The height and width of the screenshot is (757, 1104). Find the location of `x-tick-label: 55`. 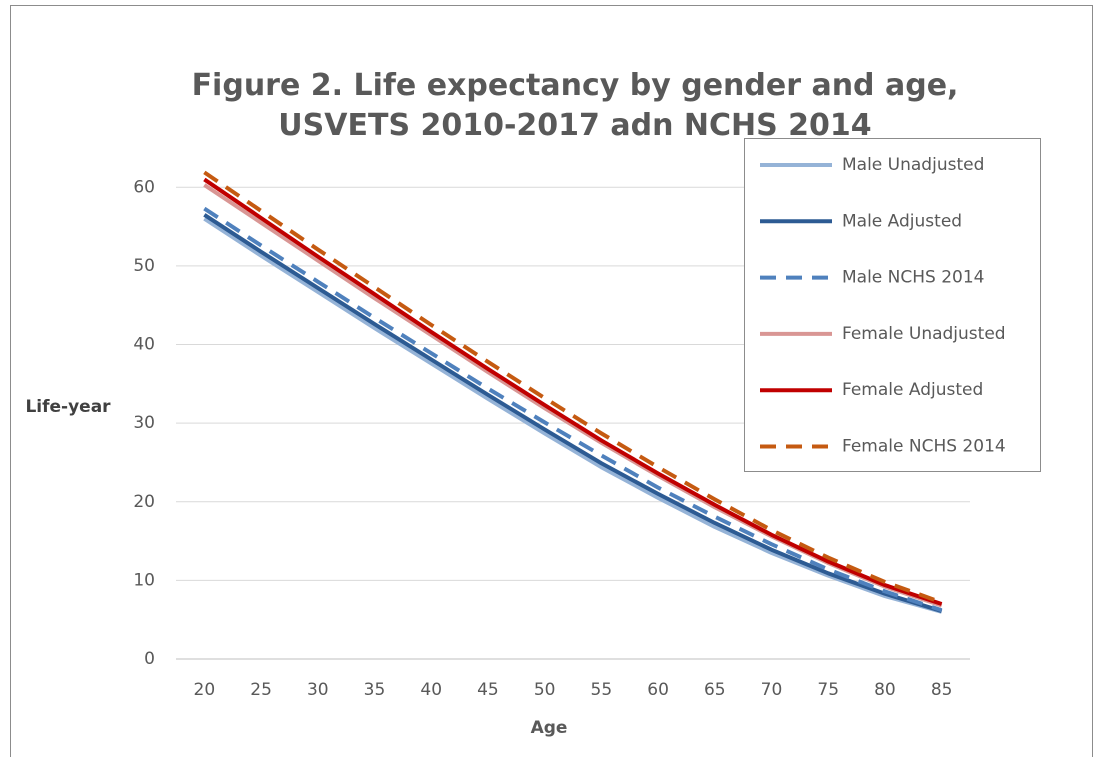

x-tick-label: 55 is located at coordinates (602, 690).